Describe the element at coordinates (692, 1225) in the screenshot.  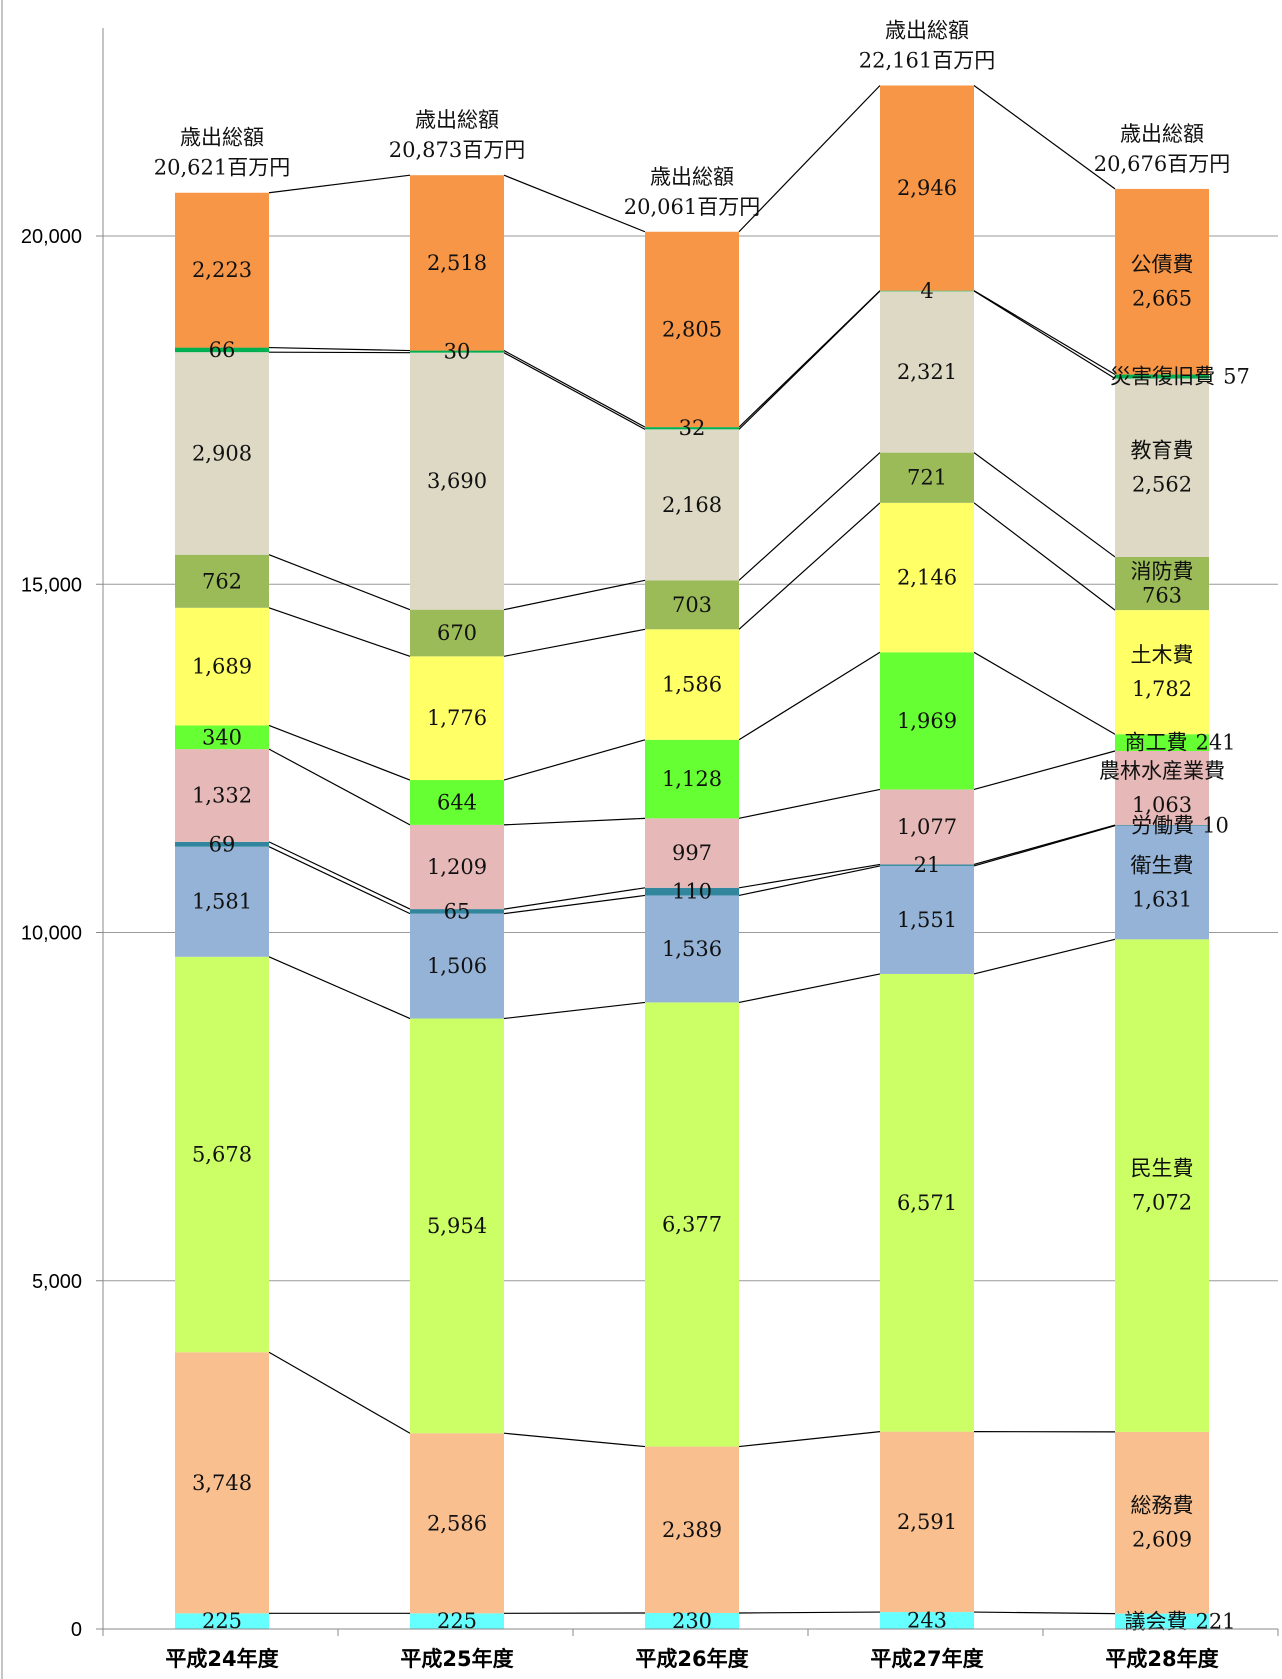
I see `data-label: 6,377` at that location.